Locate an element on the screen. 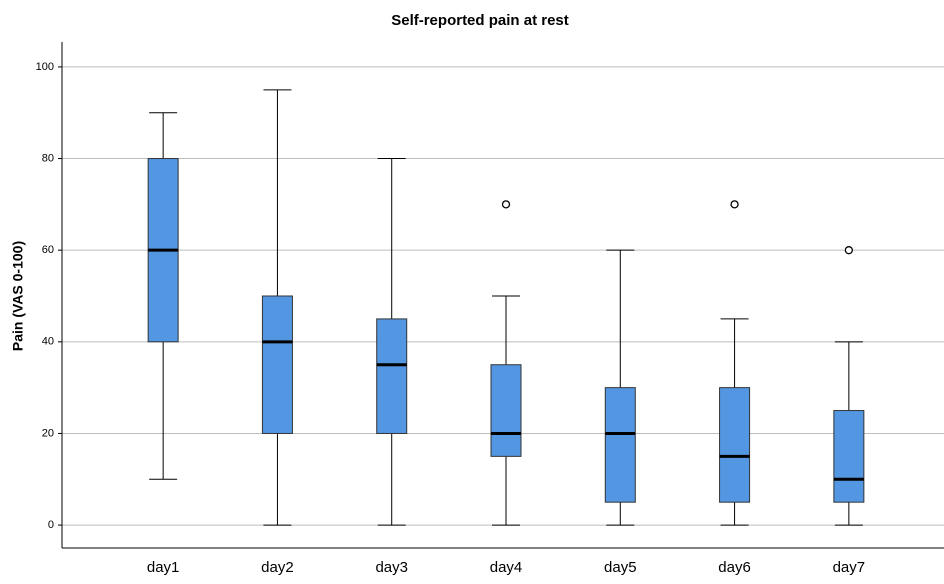  chart-title: Self-reported pain at rest is located at coordinates (480, 20).